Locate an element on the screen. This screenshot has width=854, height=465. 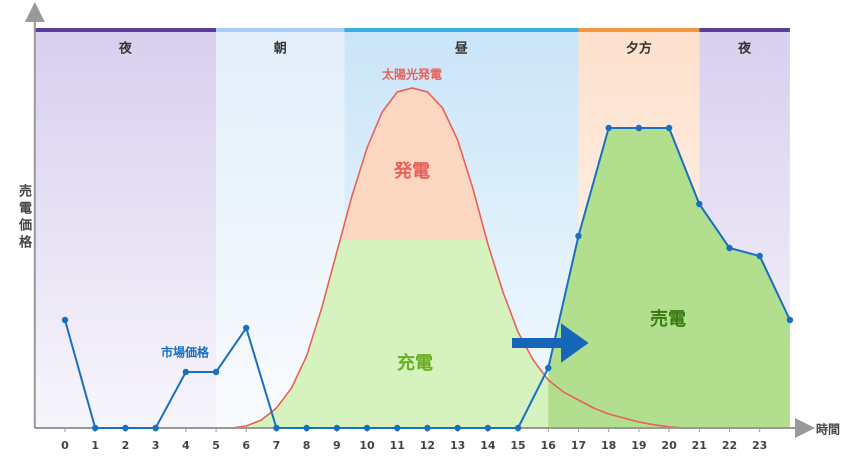
annotation: 発電 is located at coordinates (411, 171).